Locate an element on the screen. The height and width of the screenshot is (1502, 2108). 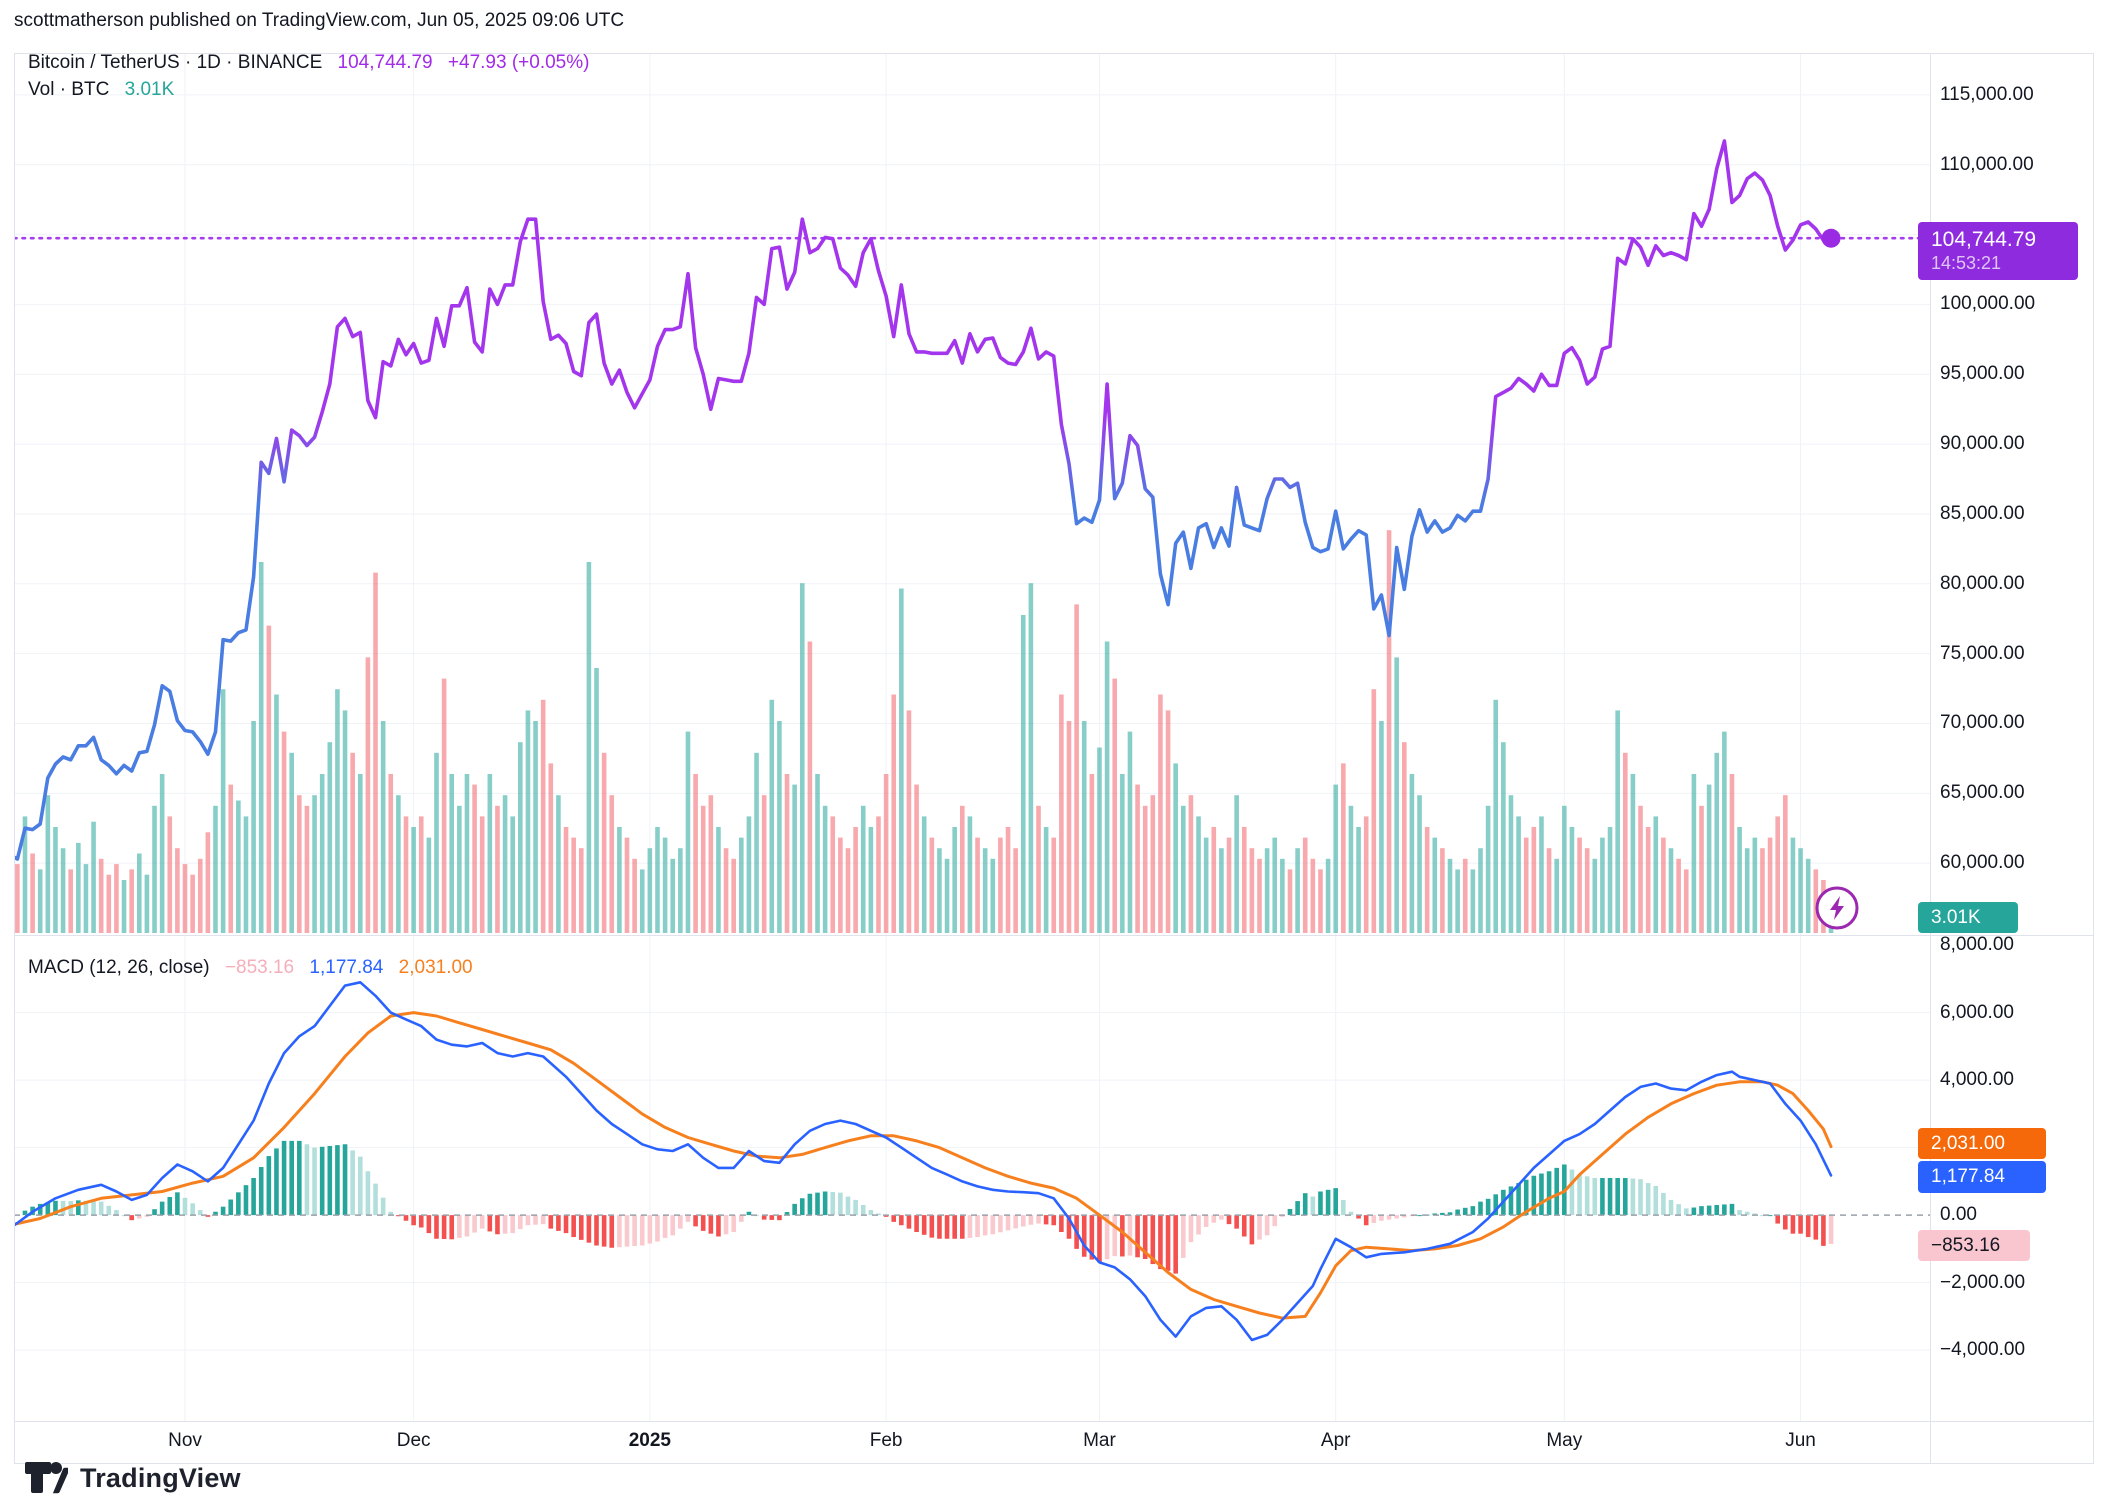
macd-signal-badge: 2,031.00 is located at coordinates (1982, 1143).